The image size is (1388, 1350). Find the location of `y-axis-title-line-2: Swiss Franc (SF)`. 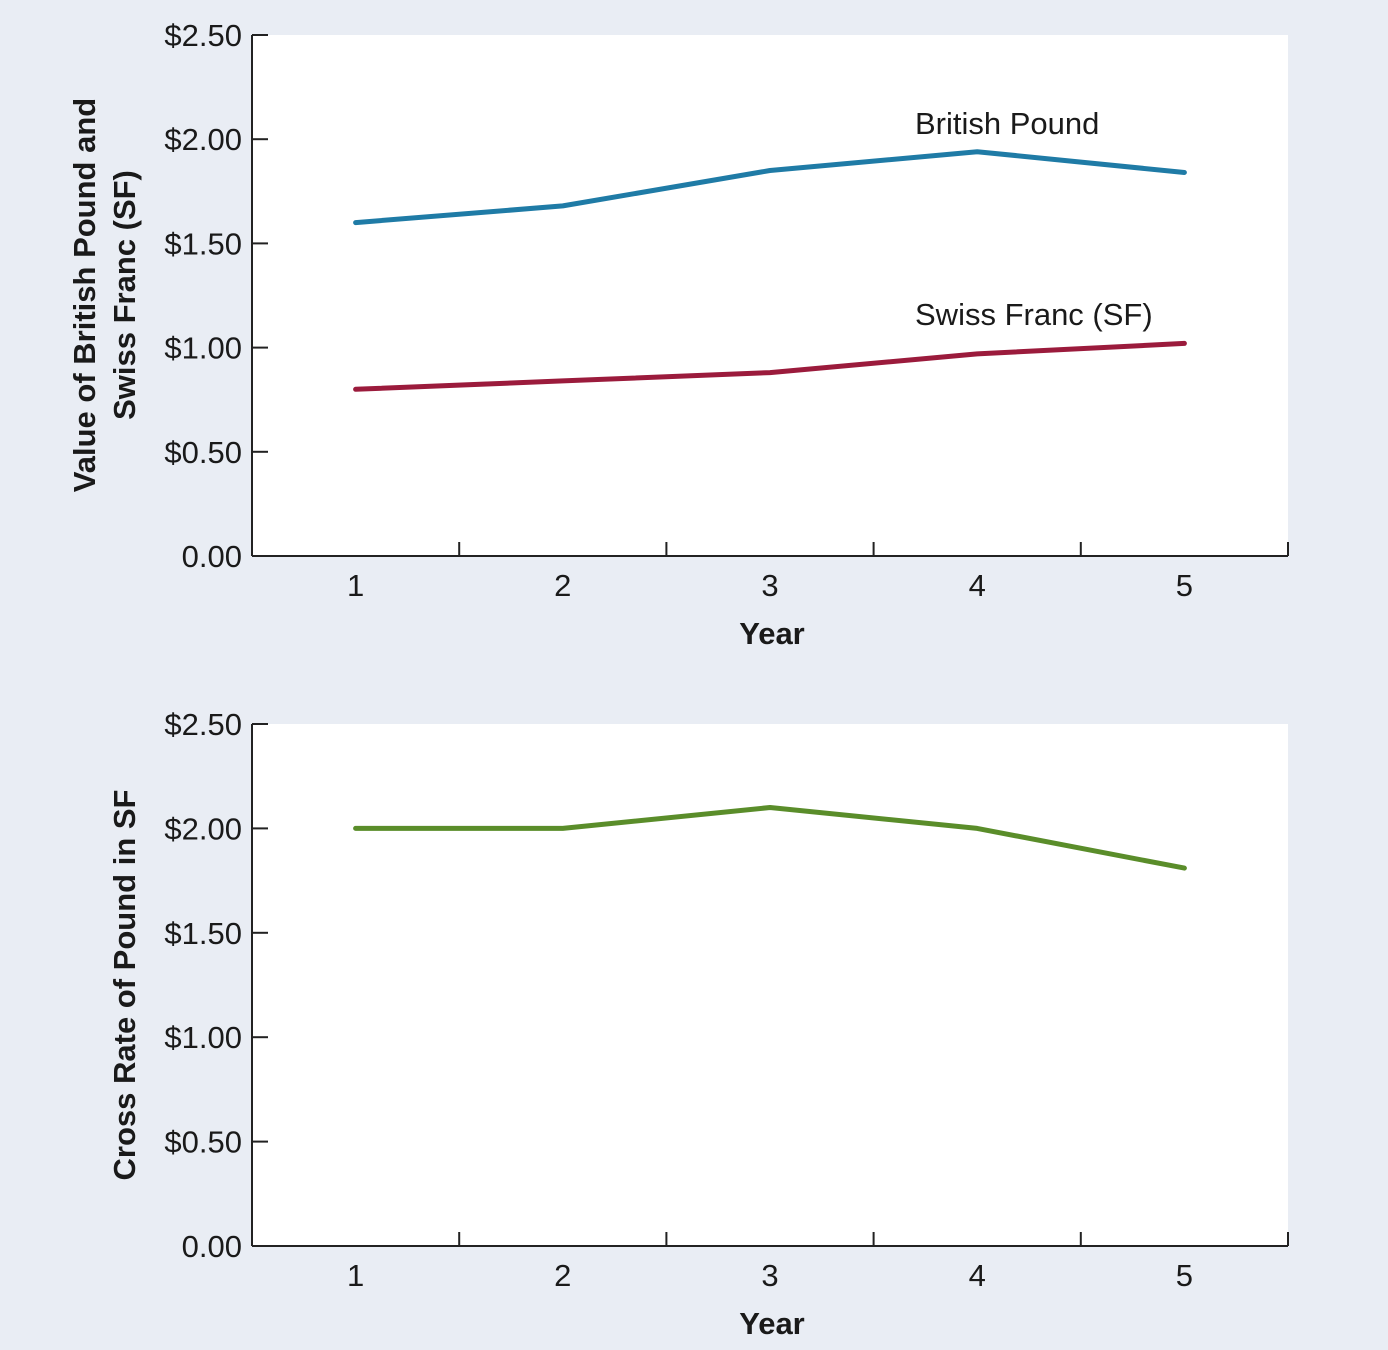

y-axis-title-line-2: Swiss Franc (SF) is located at coordinates (124, 295).